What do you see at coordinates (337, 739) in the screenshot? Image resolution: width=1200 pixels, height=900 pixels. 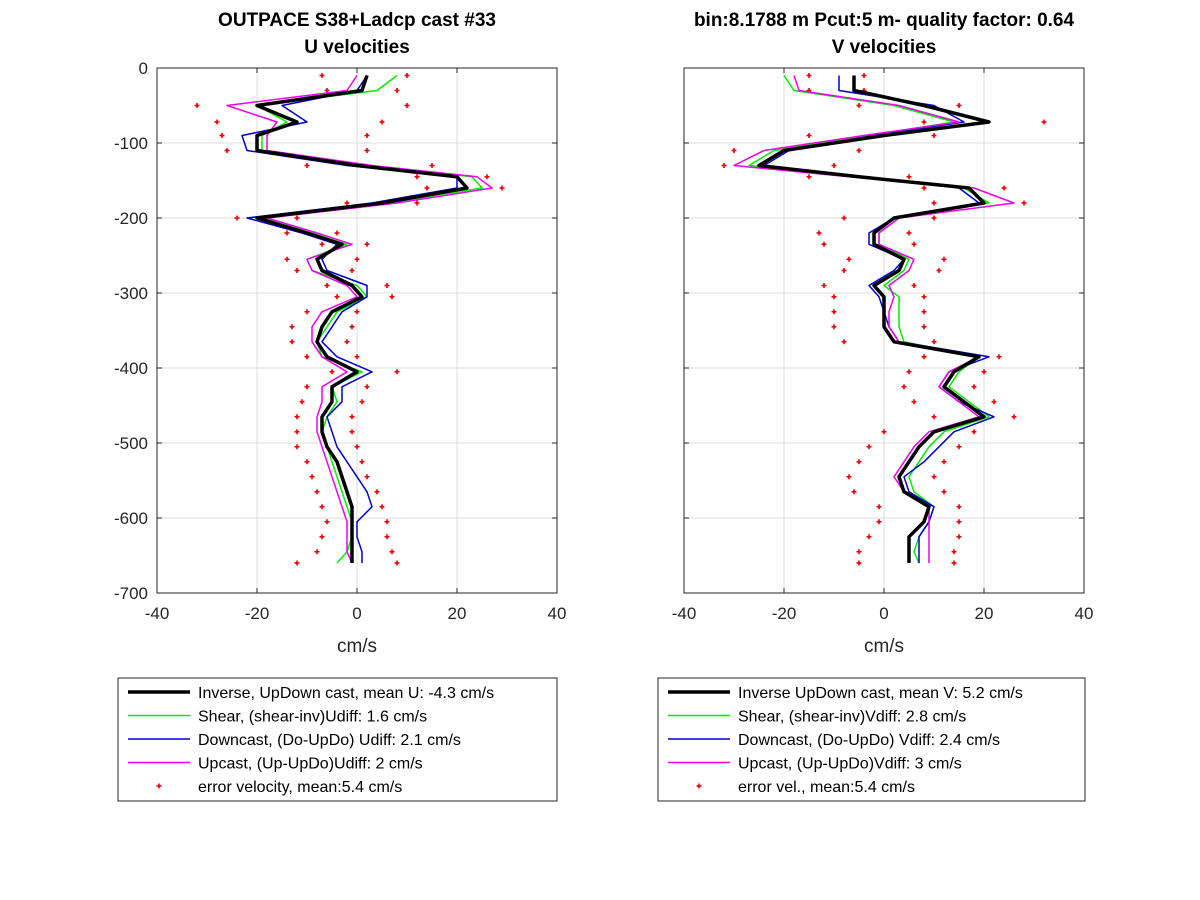 I see `u-legend-box` at bounding box center [337, 739].